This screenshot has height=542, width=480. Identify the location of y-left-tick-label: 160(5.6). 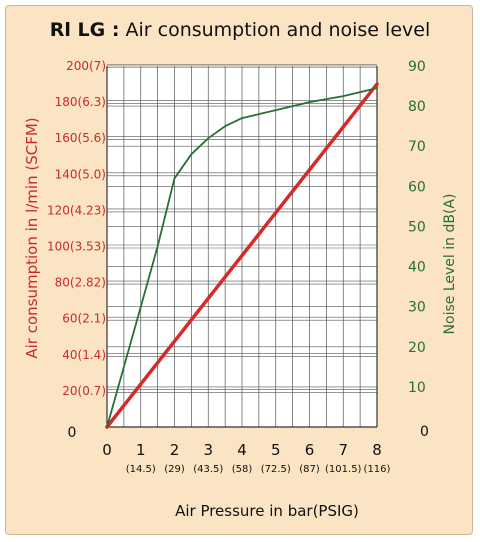
(80, 138).